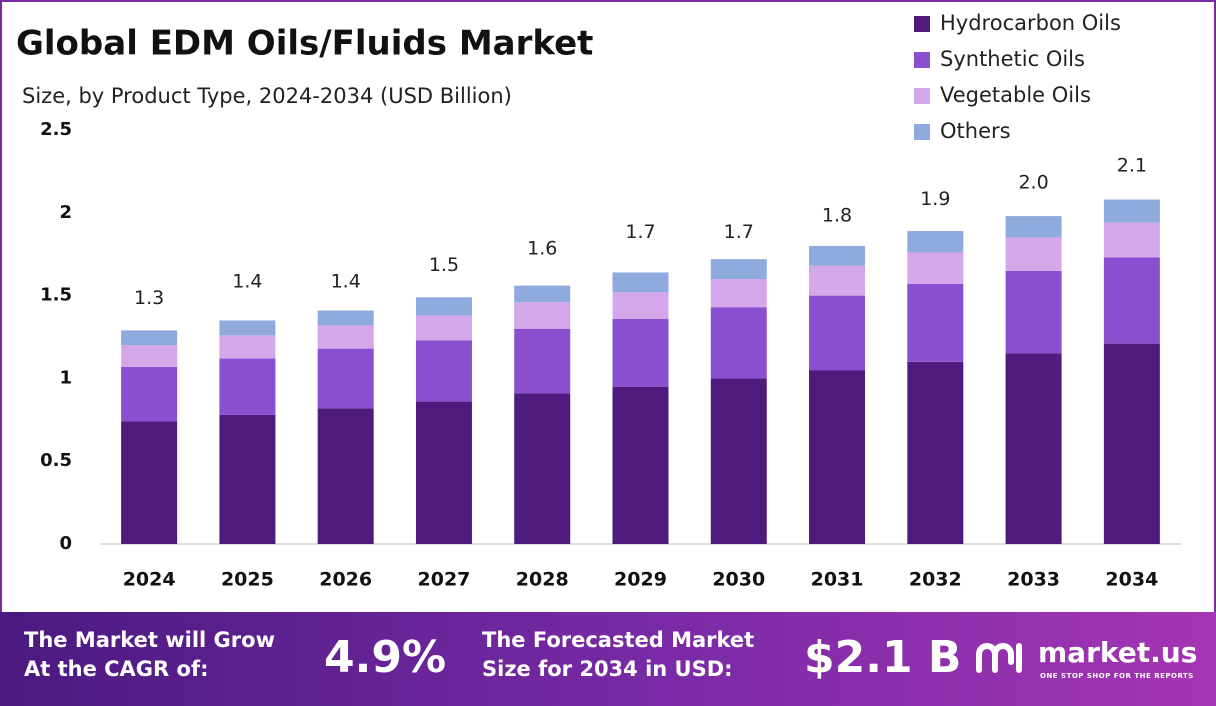 This screenshot has width=1216, height=706. I want to click on x-tick-label: 2029, so click(640, 580).